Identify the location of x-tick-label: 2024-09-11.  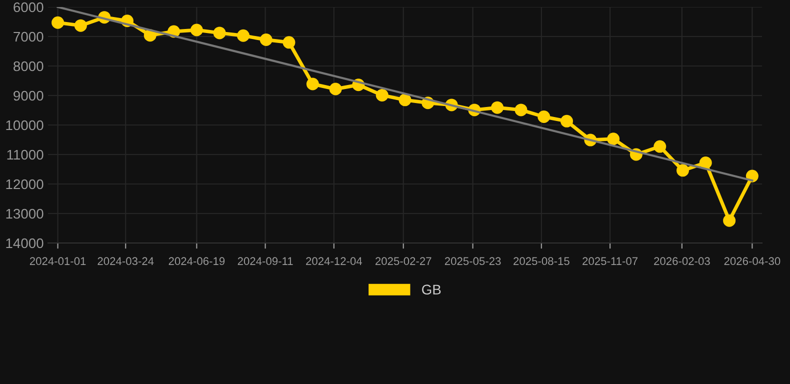
(265, 261).